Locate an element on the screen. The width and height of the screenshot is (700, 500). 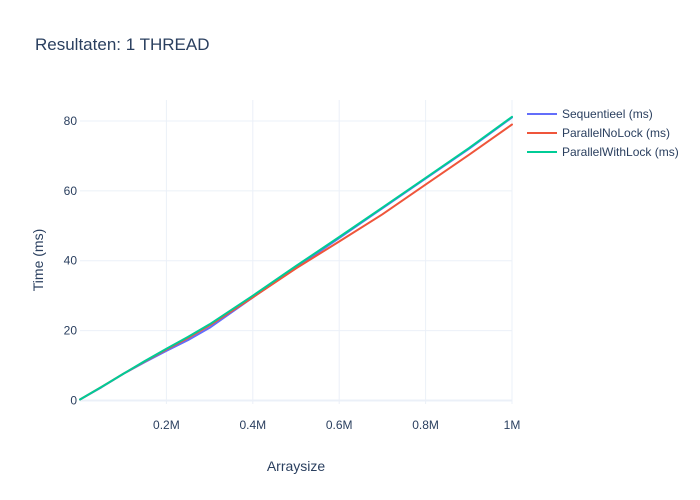
legend-label: Sequentieel (ms) is located at coordinates (607, 114).